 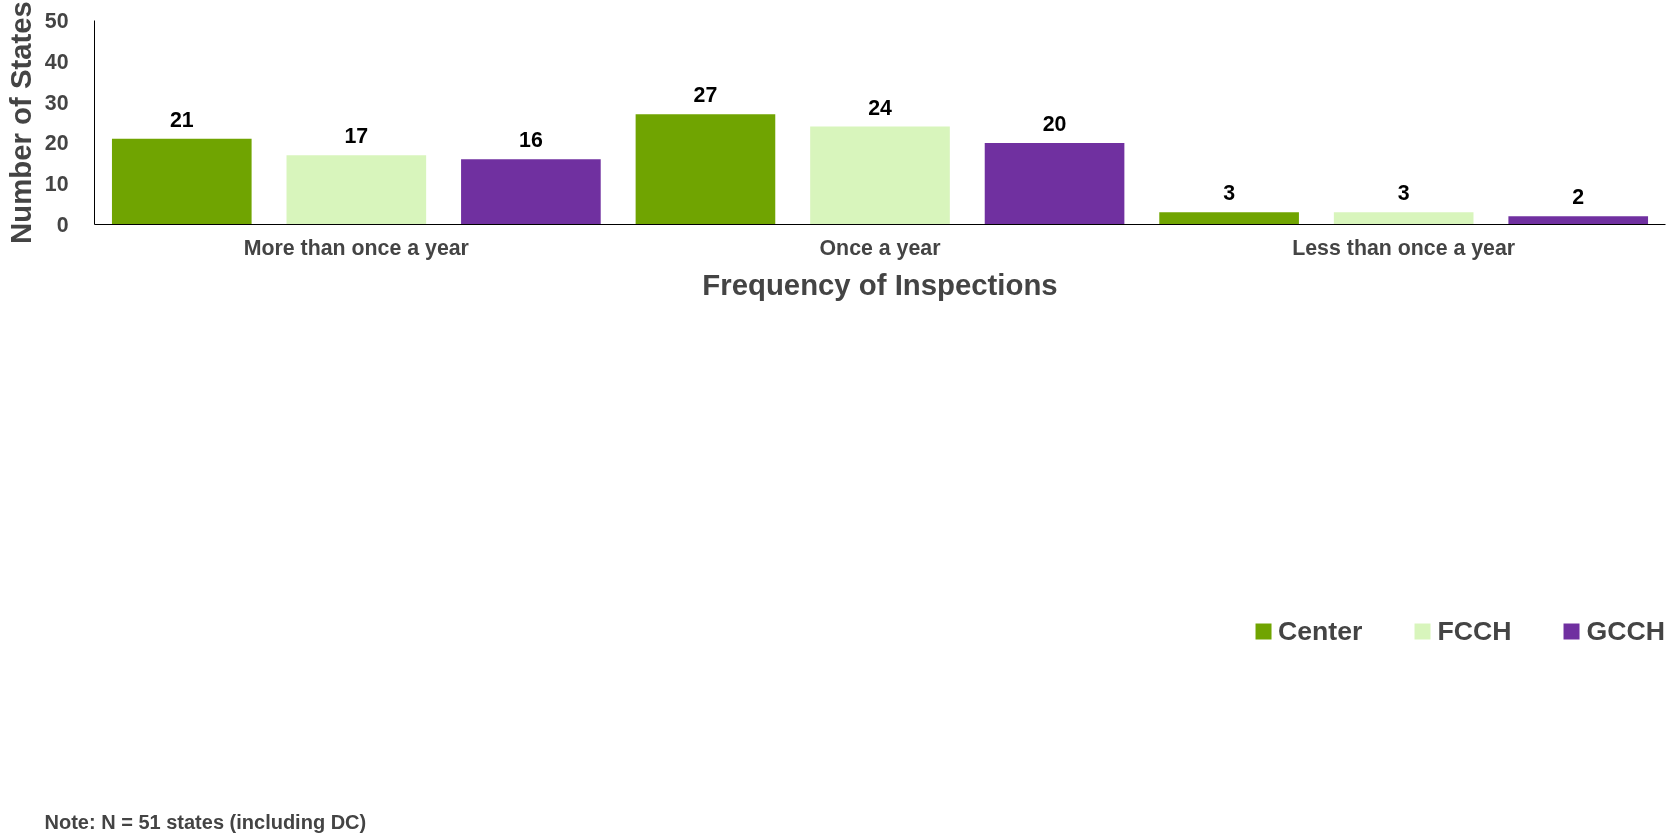 What do you see at coordinates (56, 102) in the screenshot?
I see `y-tick-label: 30` at bounding box center [56, 102].